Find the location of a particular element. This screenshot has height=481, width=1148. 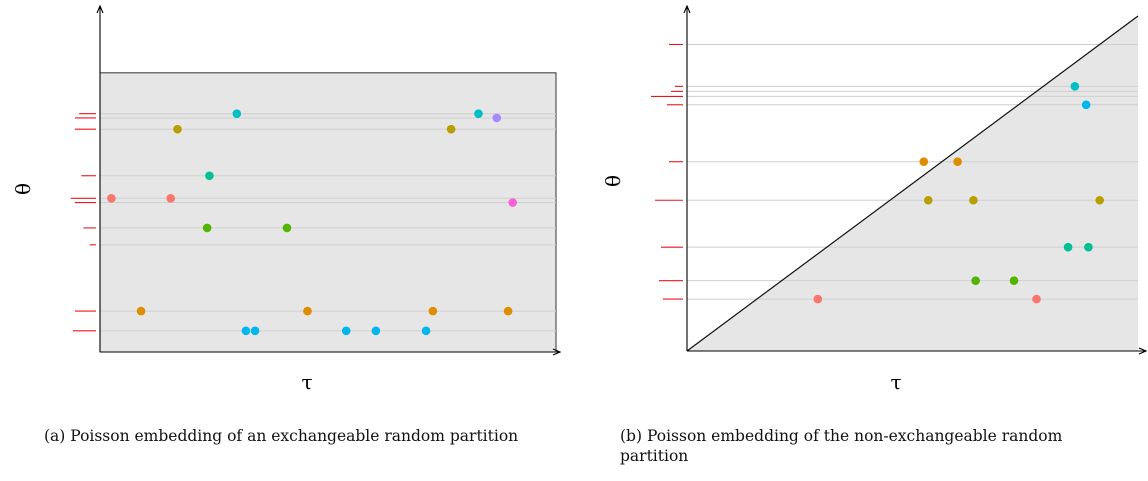

panel-b-x-axis-label: τ is located at coordinates (895, 382).